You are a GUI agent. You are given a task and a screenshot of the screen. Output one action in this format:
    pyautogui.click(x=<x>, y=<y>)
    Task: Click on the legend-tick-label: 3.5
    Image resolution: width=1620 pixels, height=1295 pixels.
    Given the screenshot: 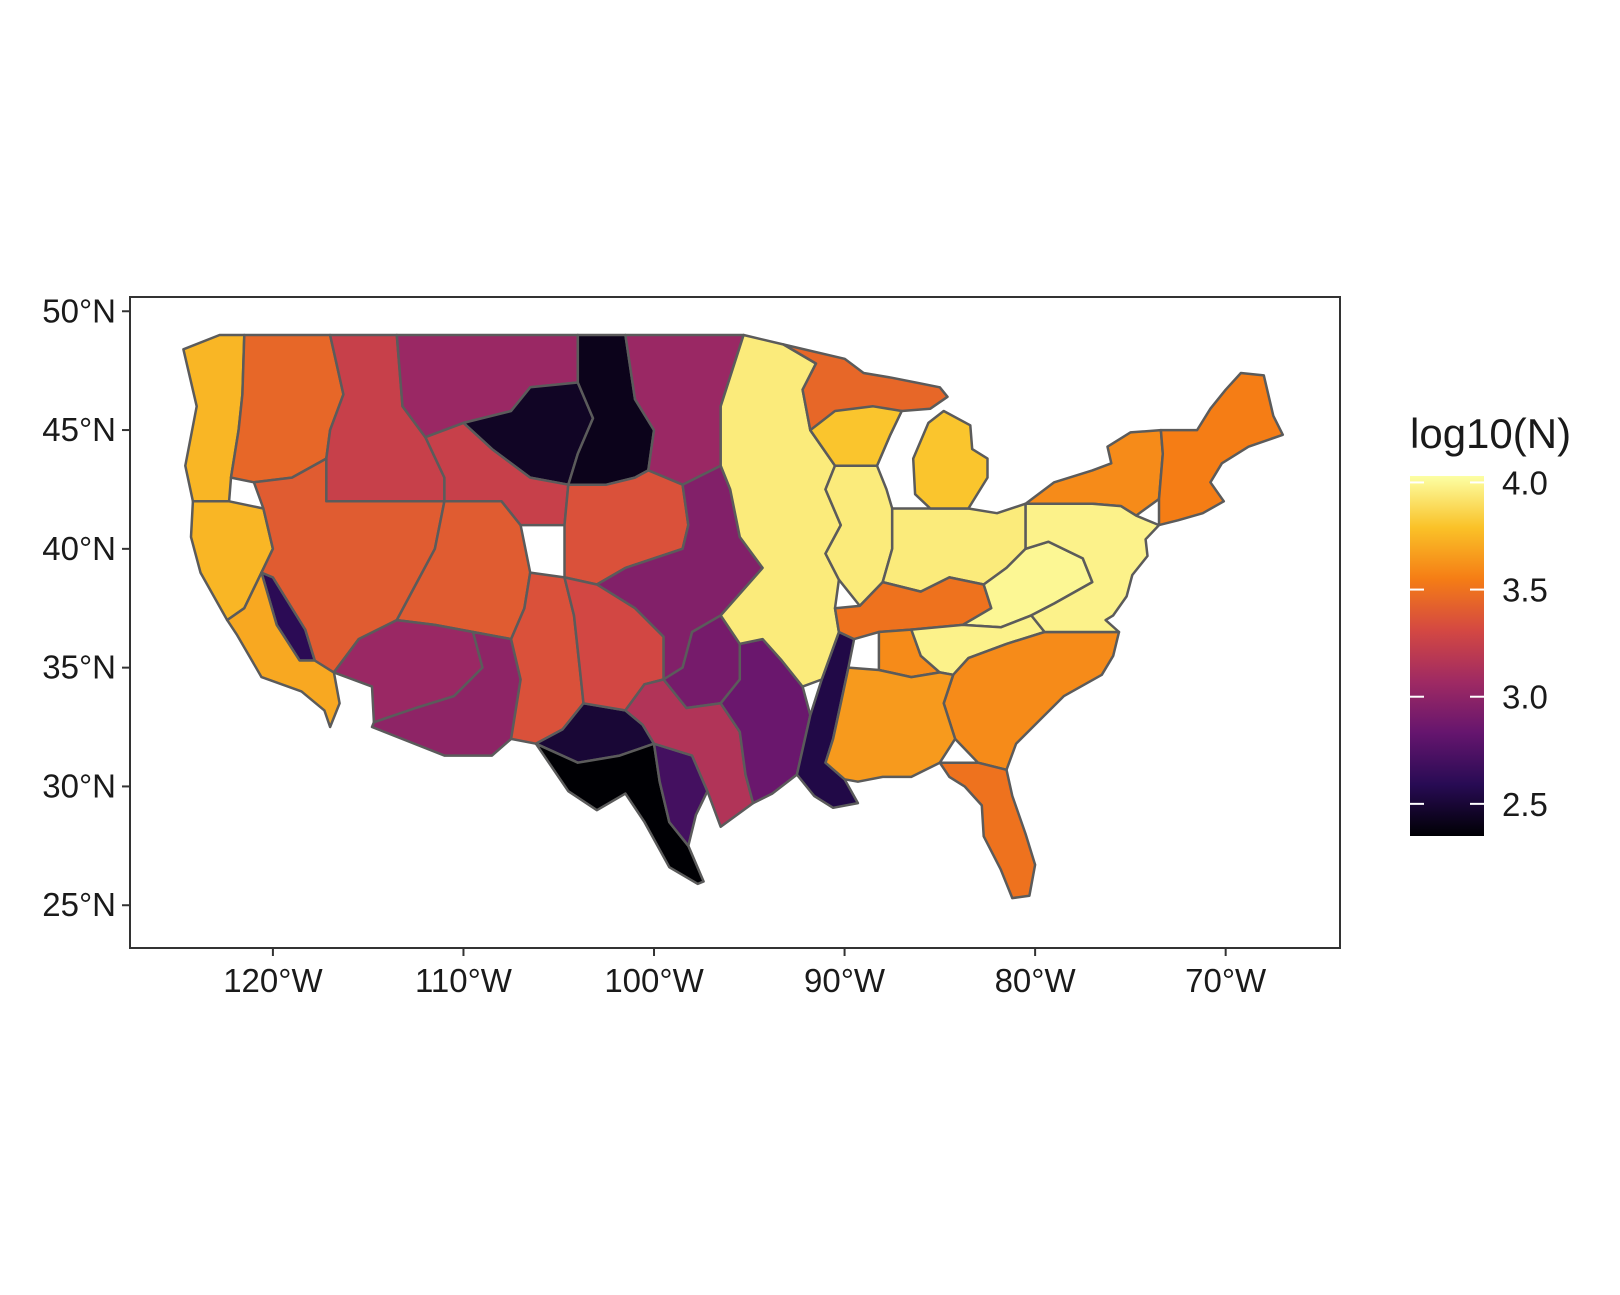 What is the action you would take?
    pyautogui.click(x=1525, y=590)
    